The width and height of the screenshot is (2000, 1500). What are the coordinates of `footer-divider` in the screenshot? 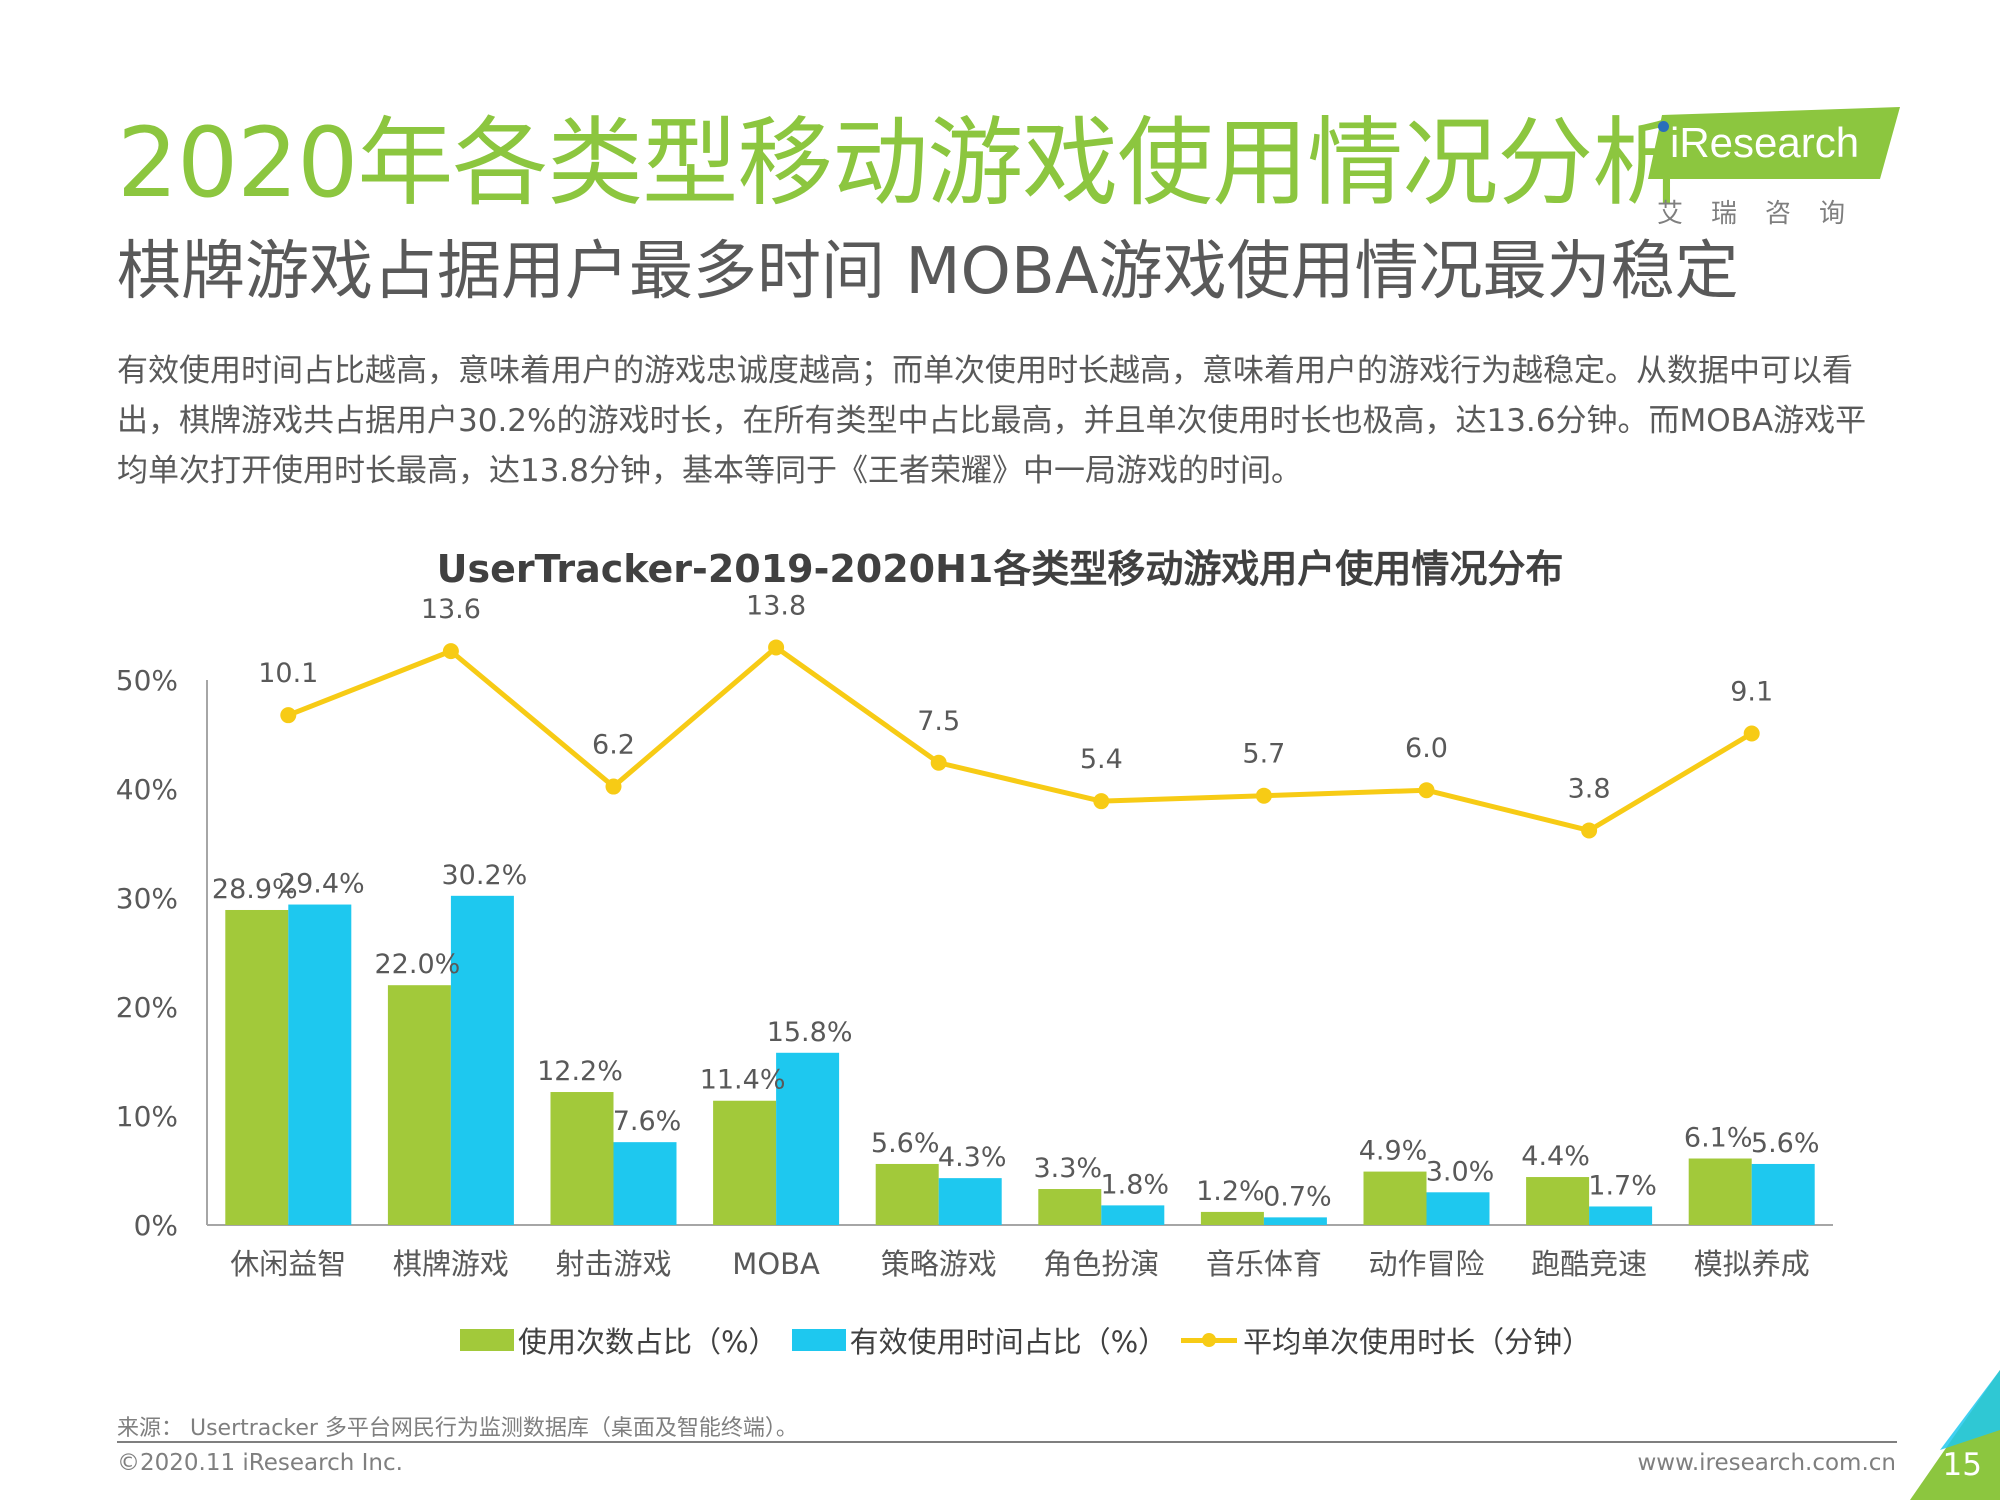 It's located at (1007, 1442).